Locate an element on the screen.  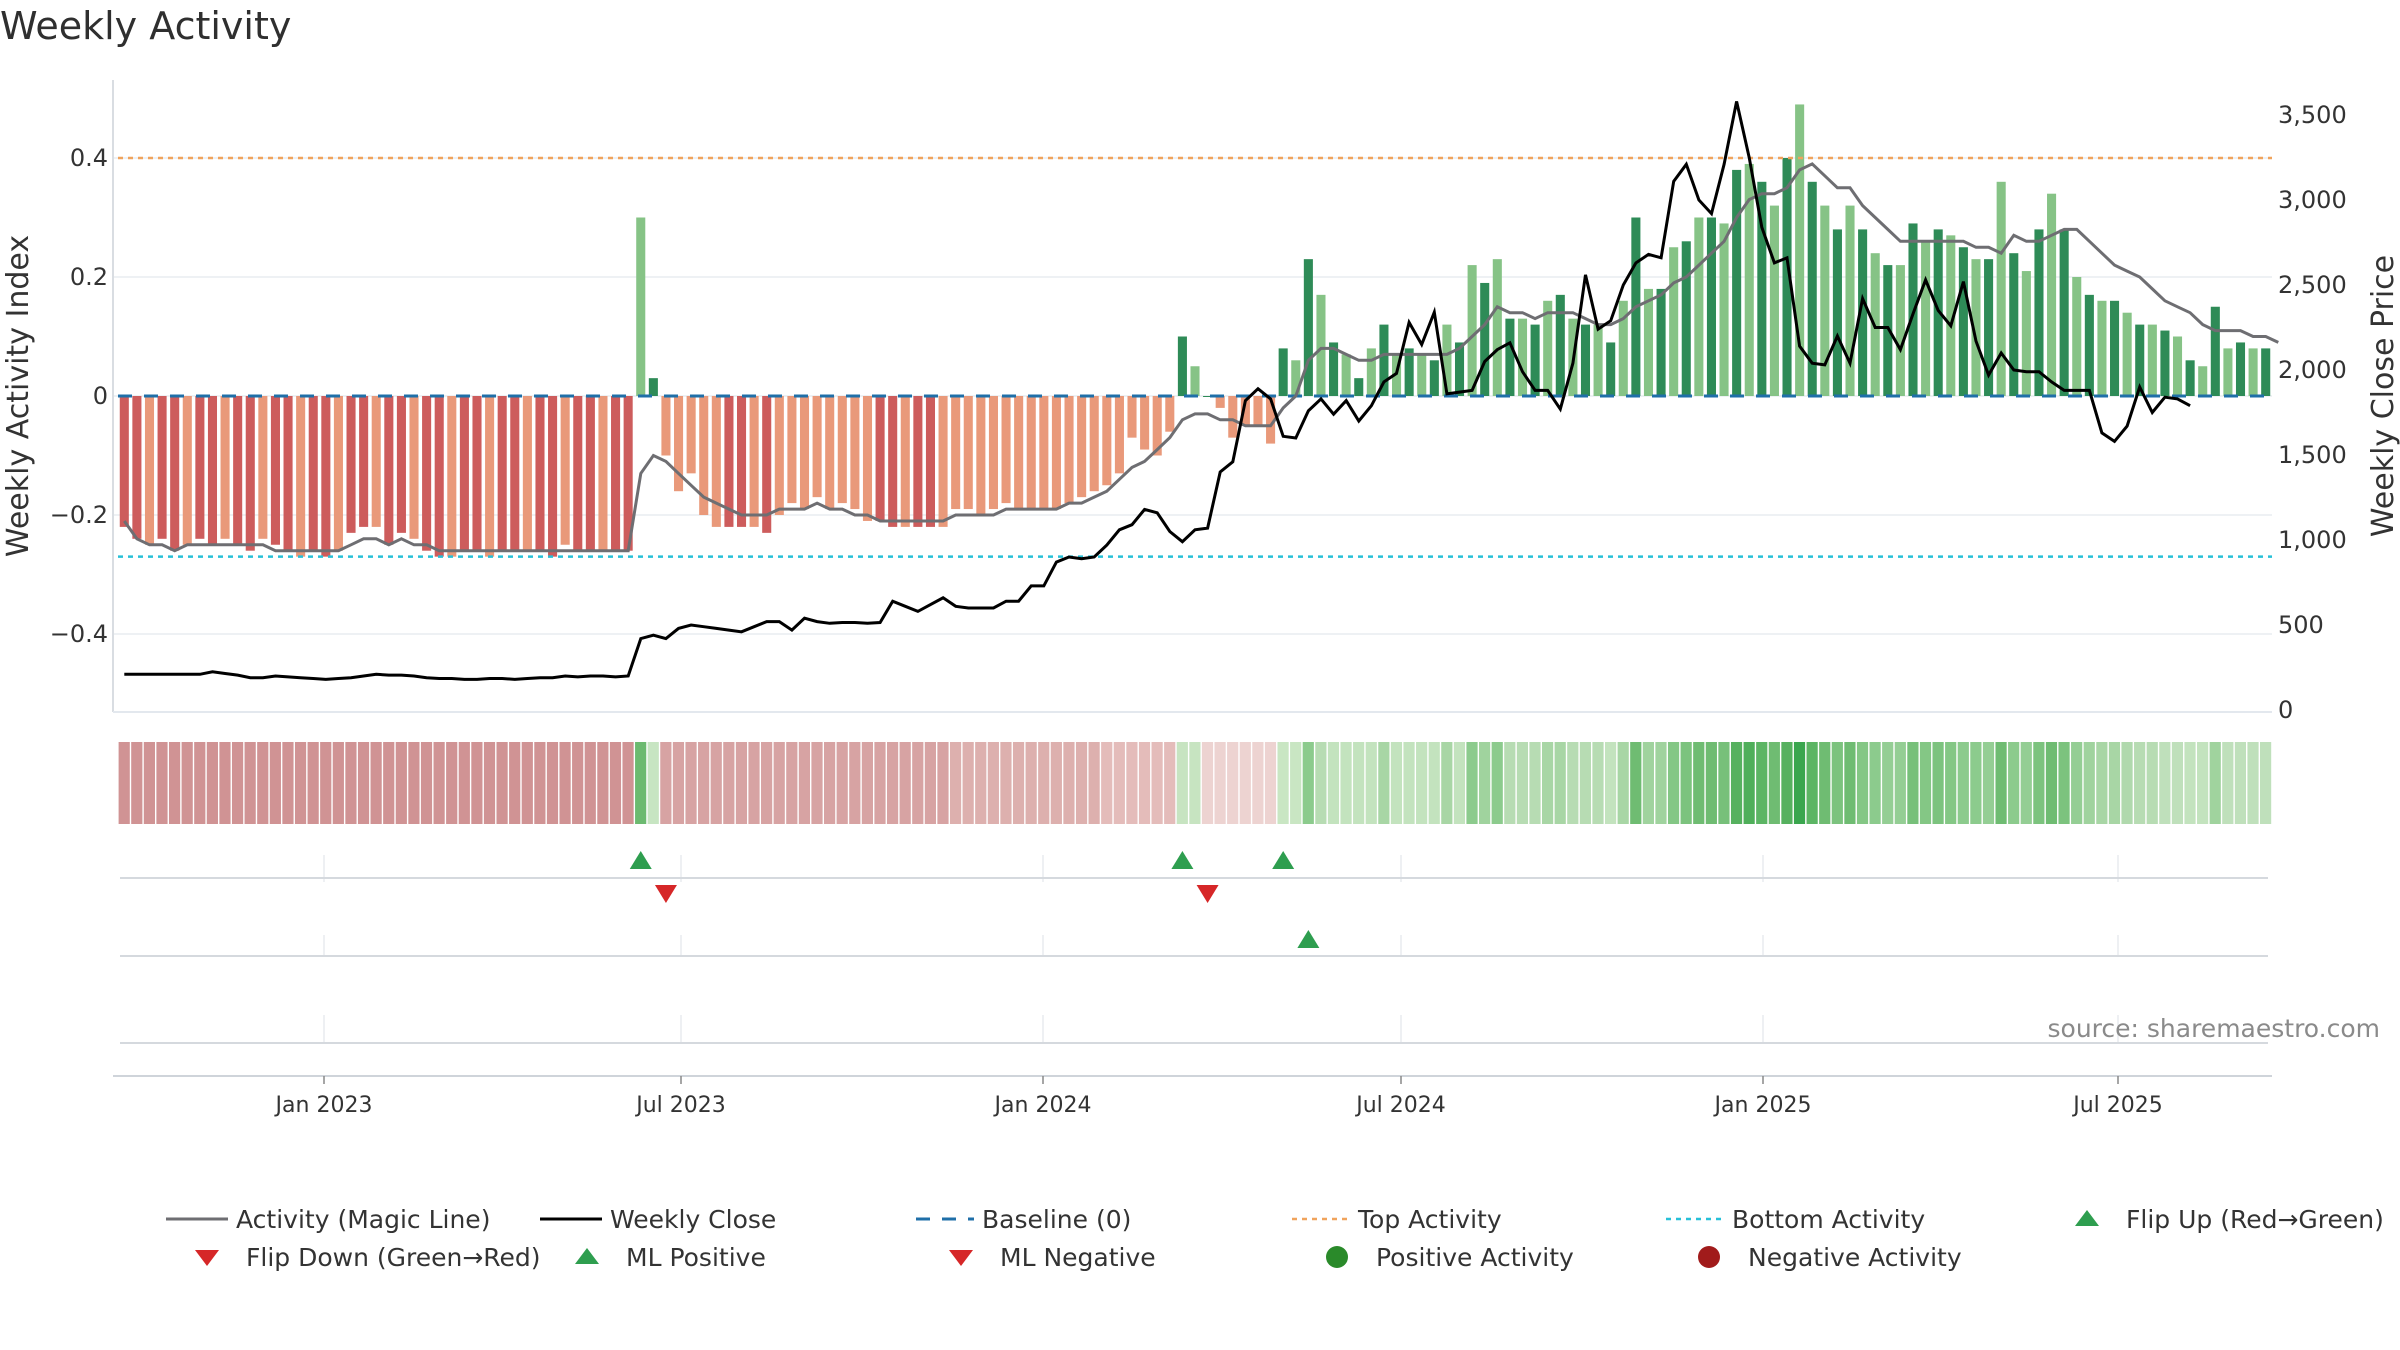
legend-item: Weekly Close is located at coordinates (658, 1219).